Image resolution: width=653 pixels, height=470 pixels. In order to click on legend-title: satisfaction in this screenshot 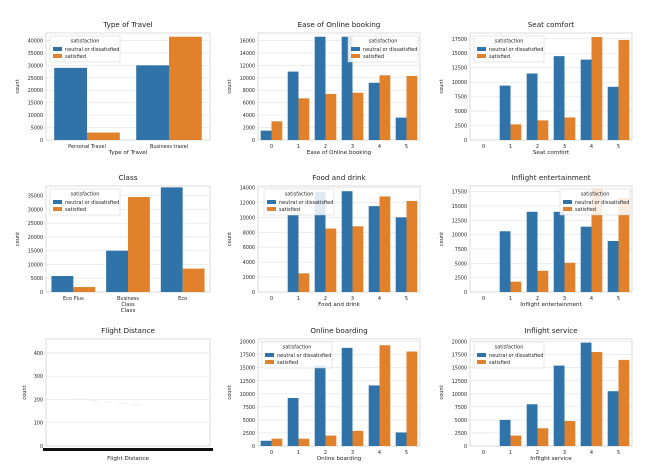, I will do `click(509, 348)`.